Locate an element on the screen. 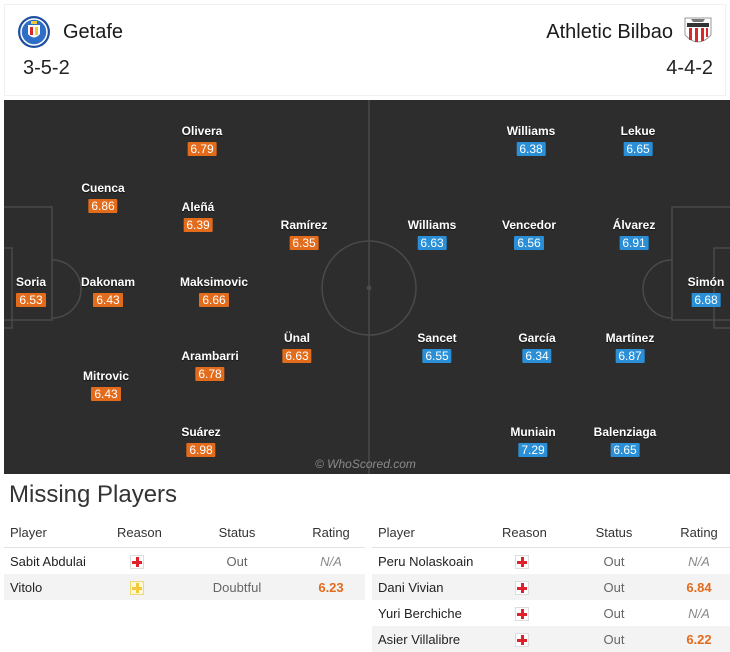 The width and height of the screenshot is (730, 652). table-row: Sabit Abdulai Out N/A is located at coordinates (184, 561).